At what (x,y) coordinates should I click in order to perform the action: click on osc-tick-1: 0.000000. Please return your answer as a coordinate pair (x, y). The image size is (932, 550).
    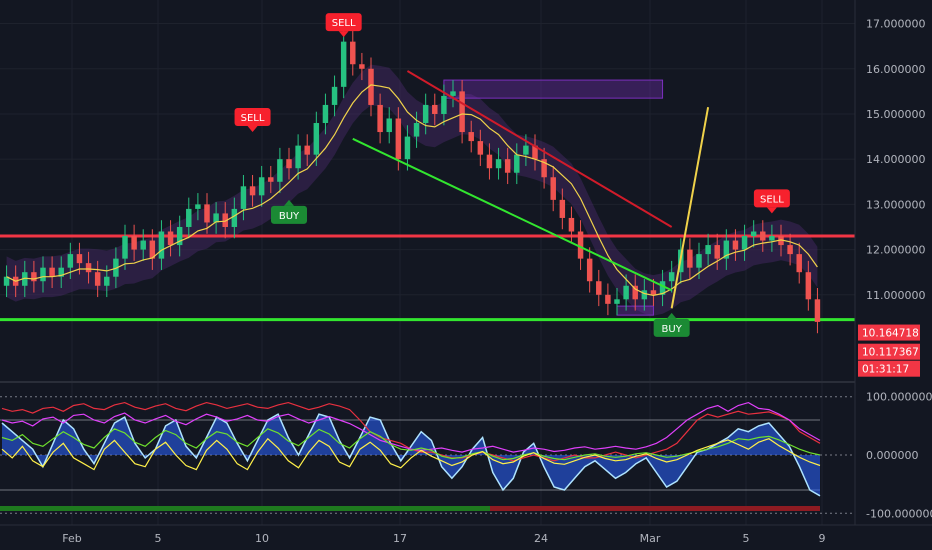
    Looking at the image, I should click on (892, 455).